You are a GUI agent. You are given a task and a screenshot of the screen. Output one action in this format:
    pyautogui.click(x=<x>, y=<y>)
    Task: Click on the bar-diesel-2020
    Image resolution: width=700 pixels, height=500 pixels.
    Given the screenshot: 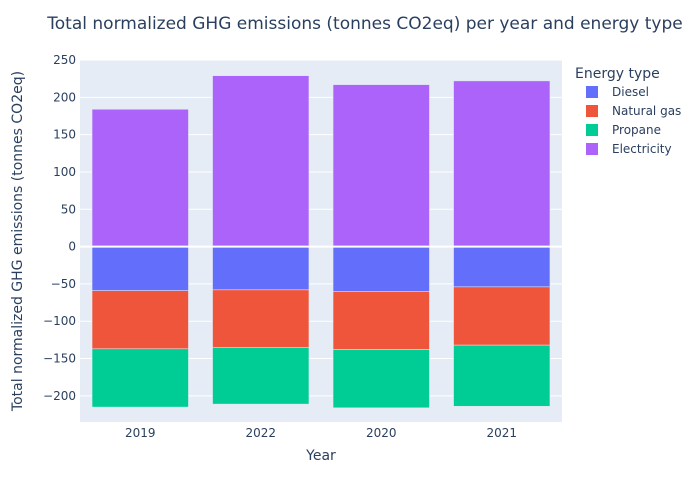 What is the action you would take?
    pyautogui.click(x=381, y=269)
    